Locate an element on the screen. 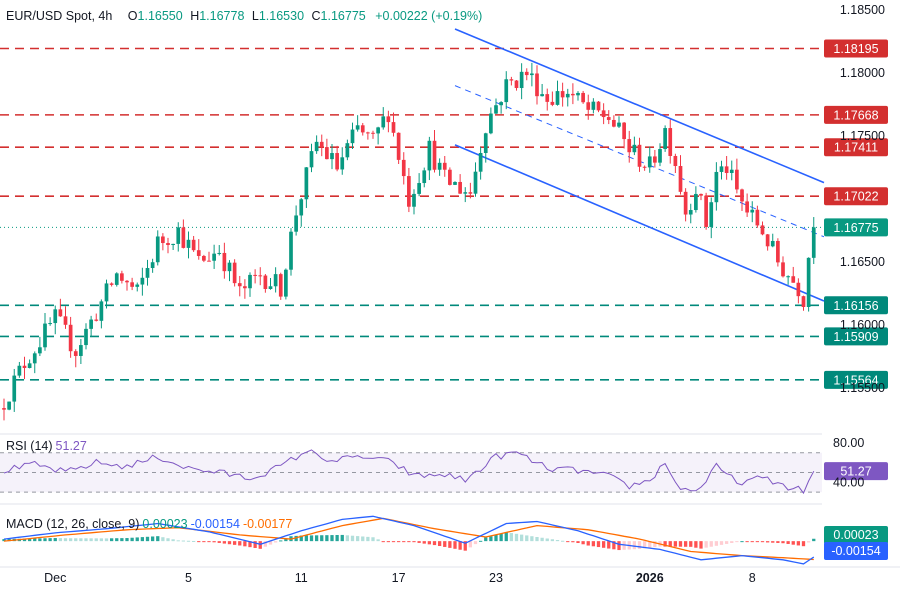 This screenshot has height=590, width=900. support-tag-label: 1.16156 is located at coordinates (855, 306).